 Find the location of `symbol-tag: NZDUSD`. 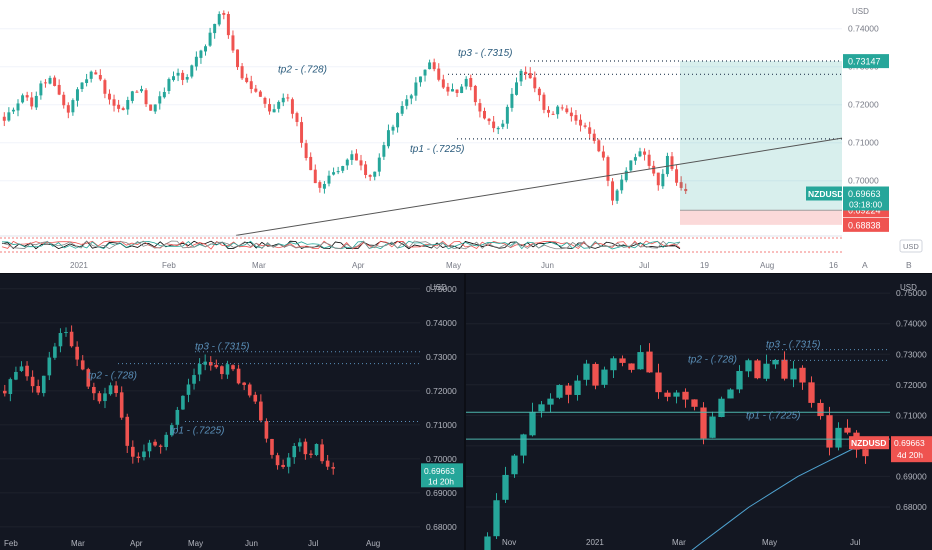

symbol-tag: NZDUSD is located at coordinates (868, 443).